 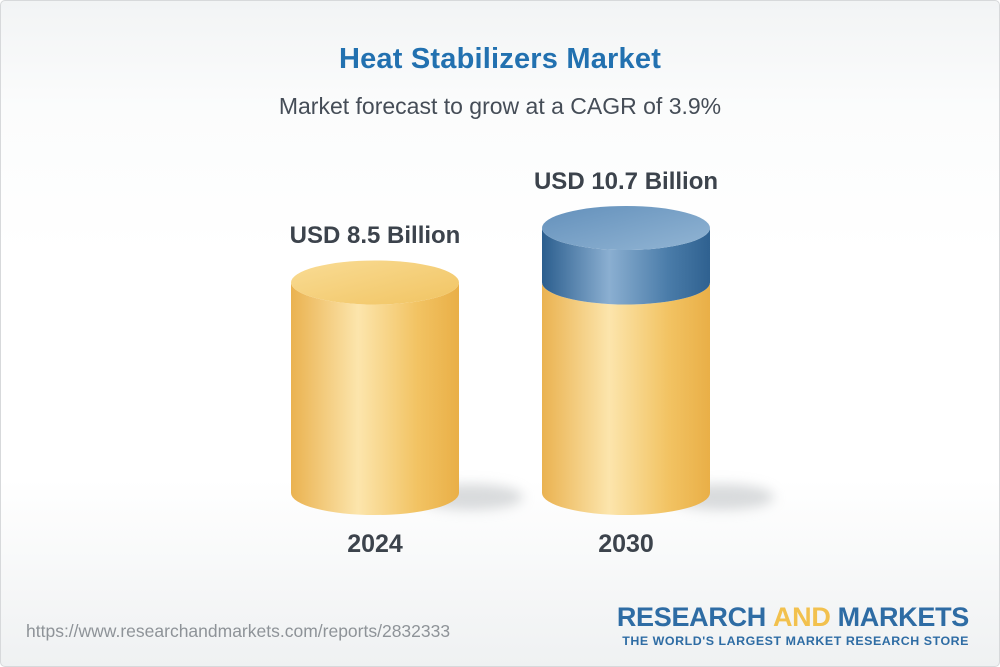 I want to click on logo-word-research: RESEARCH, so click(x=691, y=617).